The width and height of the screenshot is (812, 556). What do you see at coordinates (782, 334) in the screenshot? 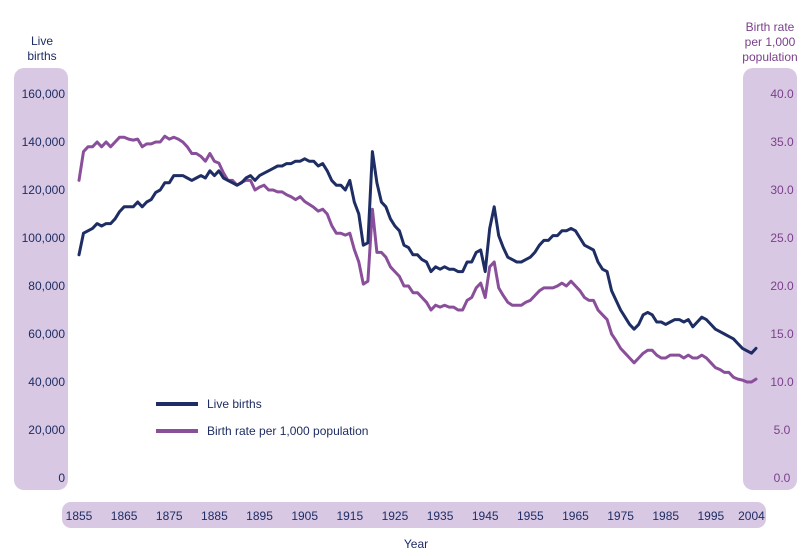
I see `y-right-tick-label: 15.0` at bounding box center [782, 334].